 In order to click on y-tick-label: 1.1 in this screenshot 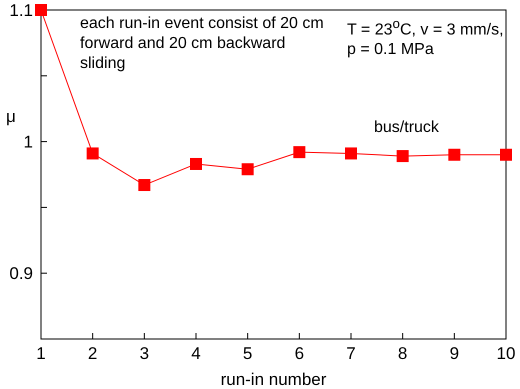, I will do `click(21, 10)`.